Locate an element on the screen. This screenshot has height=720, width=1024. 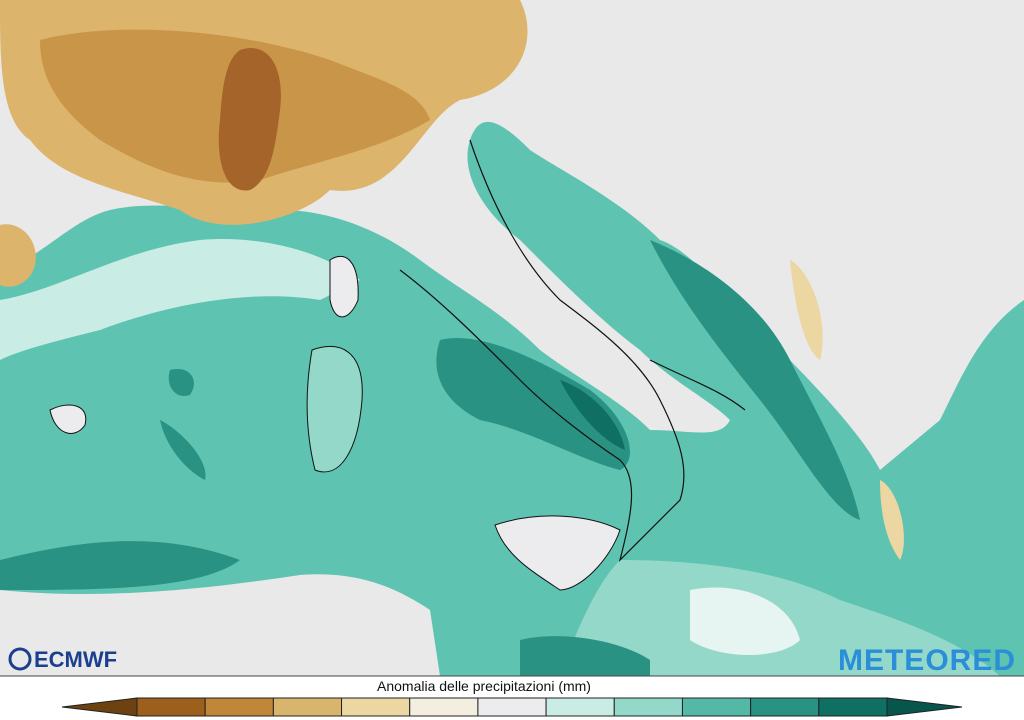
colorbar-end is located at coordinates (924, 707).